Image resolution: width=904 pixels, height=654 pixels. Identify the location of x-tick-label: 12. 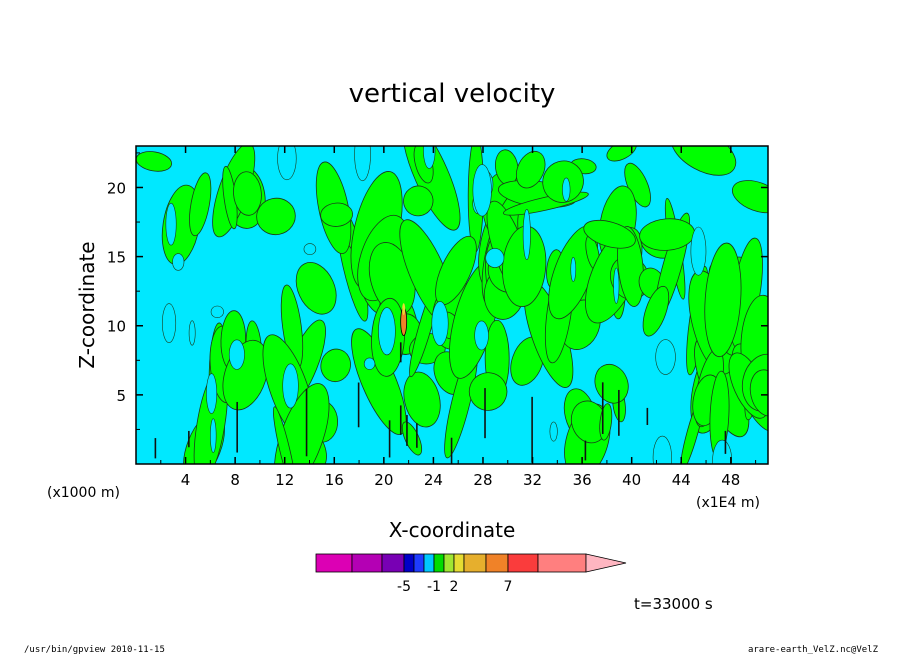
(284, 480).